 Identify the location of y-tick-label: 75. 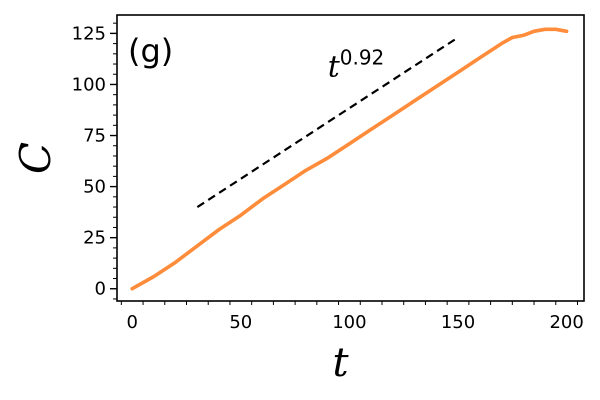
(94, 136).